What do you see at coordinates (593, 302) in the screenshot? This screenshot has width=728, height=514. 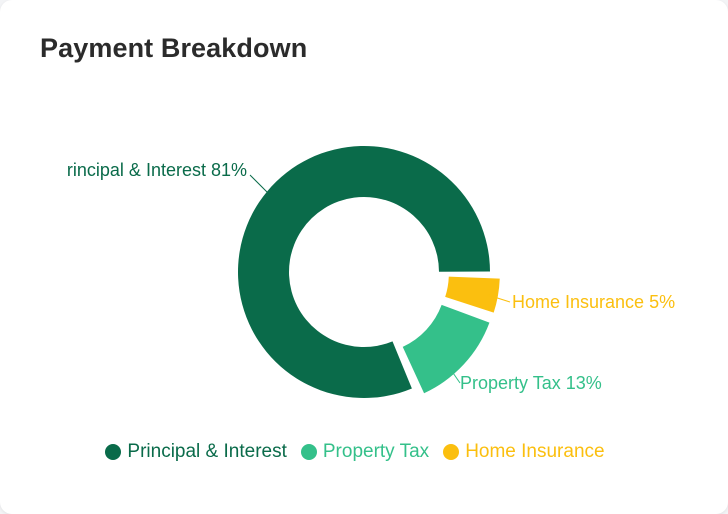 I see `slice-label-home-insurance: Home Insurance 5%` at bounding box center [593, 302].